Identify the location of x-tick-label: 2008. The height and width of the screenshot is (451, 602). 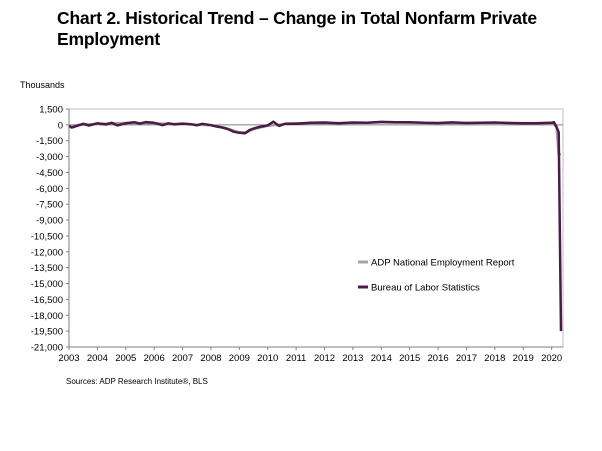
(210, 358).